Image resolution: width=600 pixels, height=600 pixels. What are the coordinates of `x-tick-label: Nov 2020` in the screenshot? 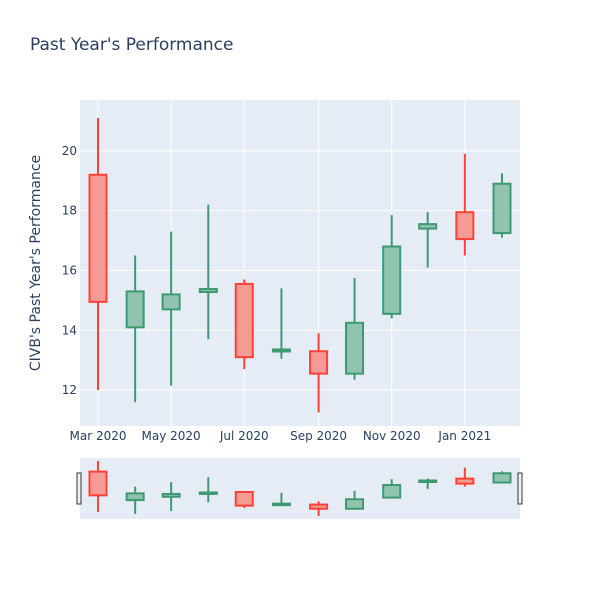 It's located at (392, 436).